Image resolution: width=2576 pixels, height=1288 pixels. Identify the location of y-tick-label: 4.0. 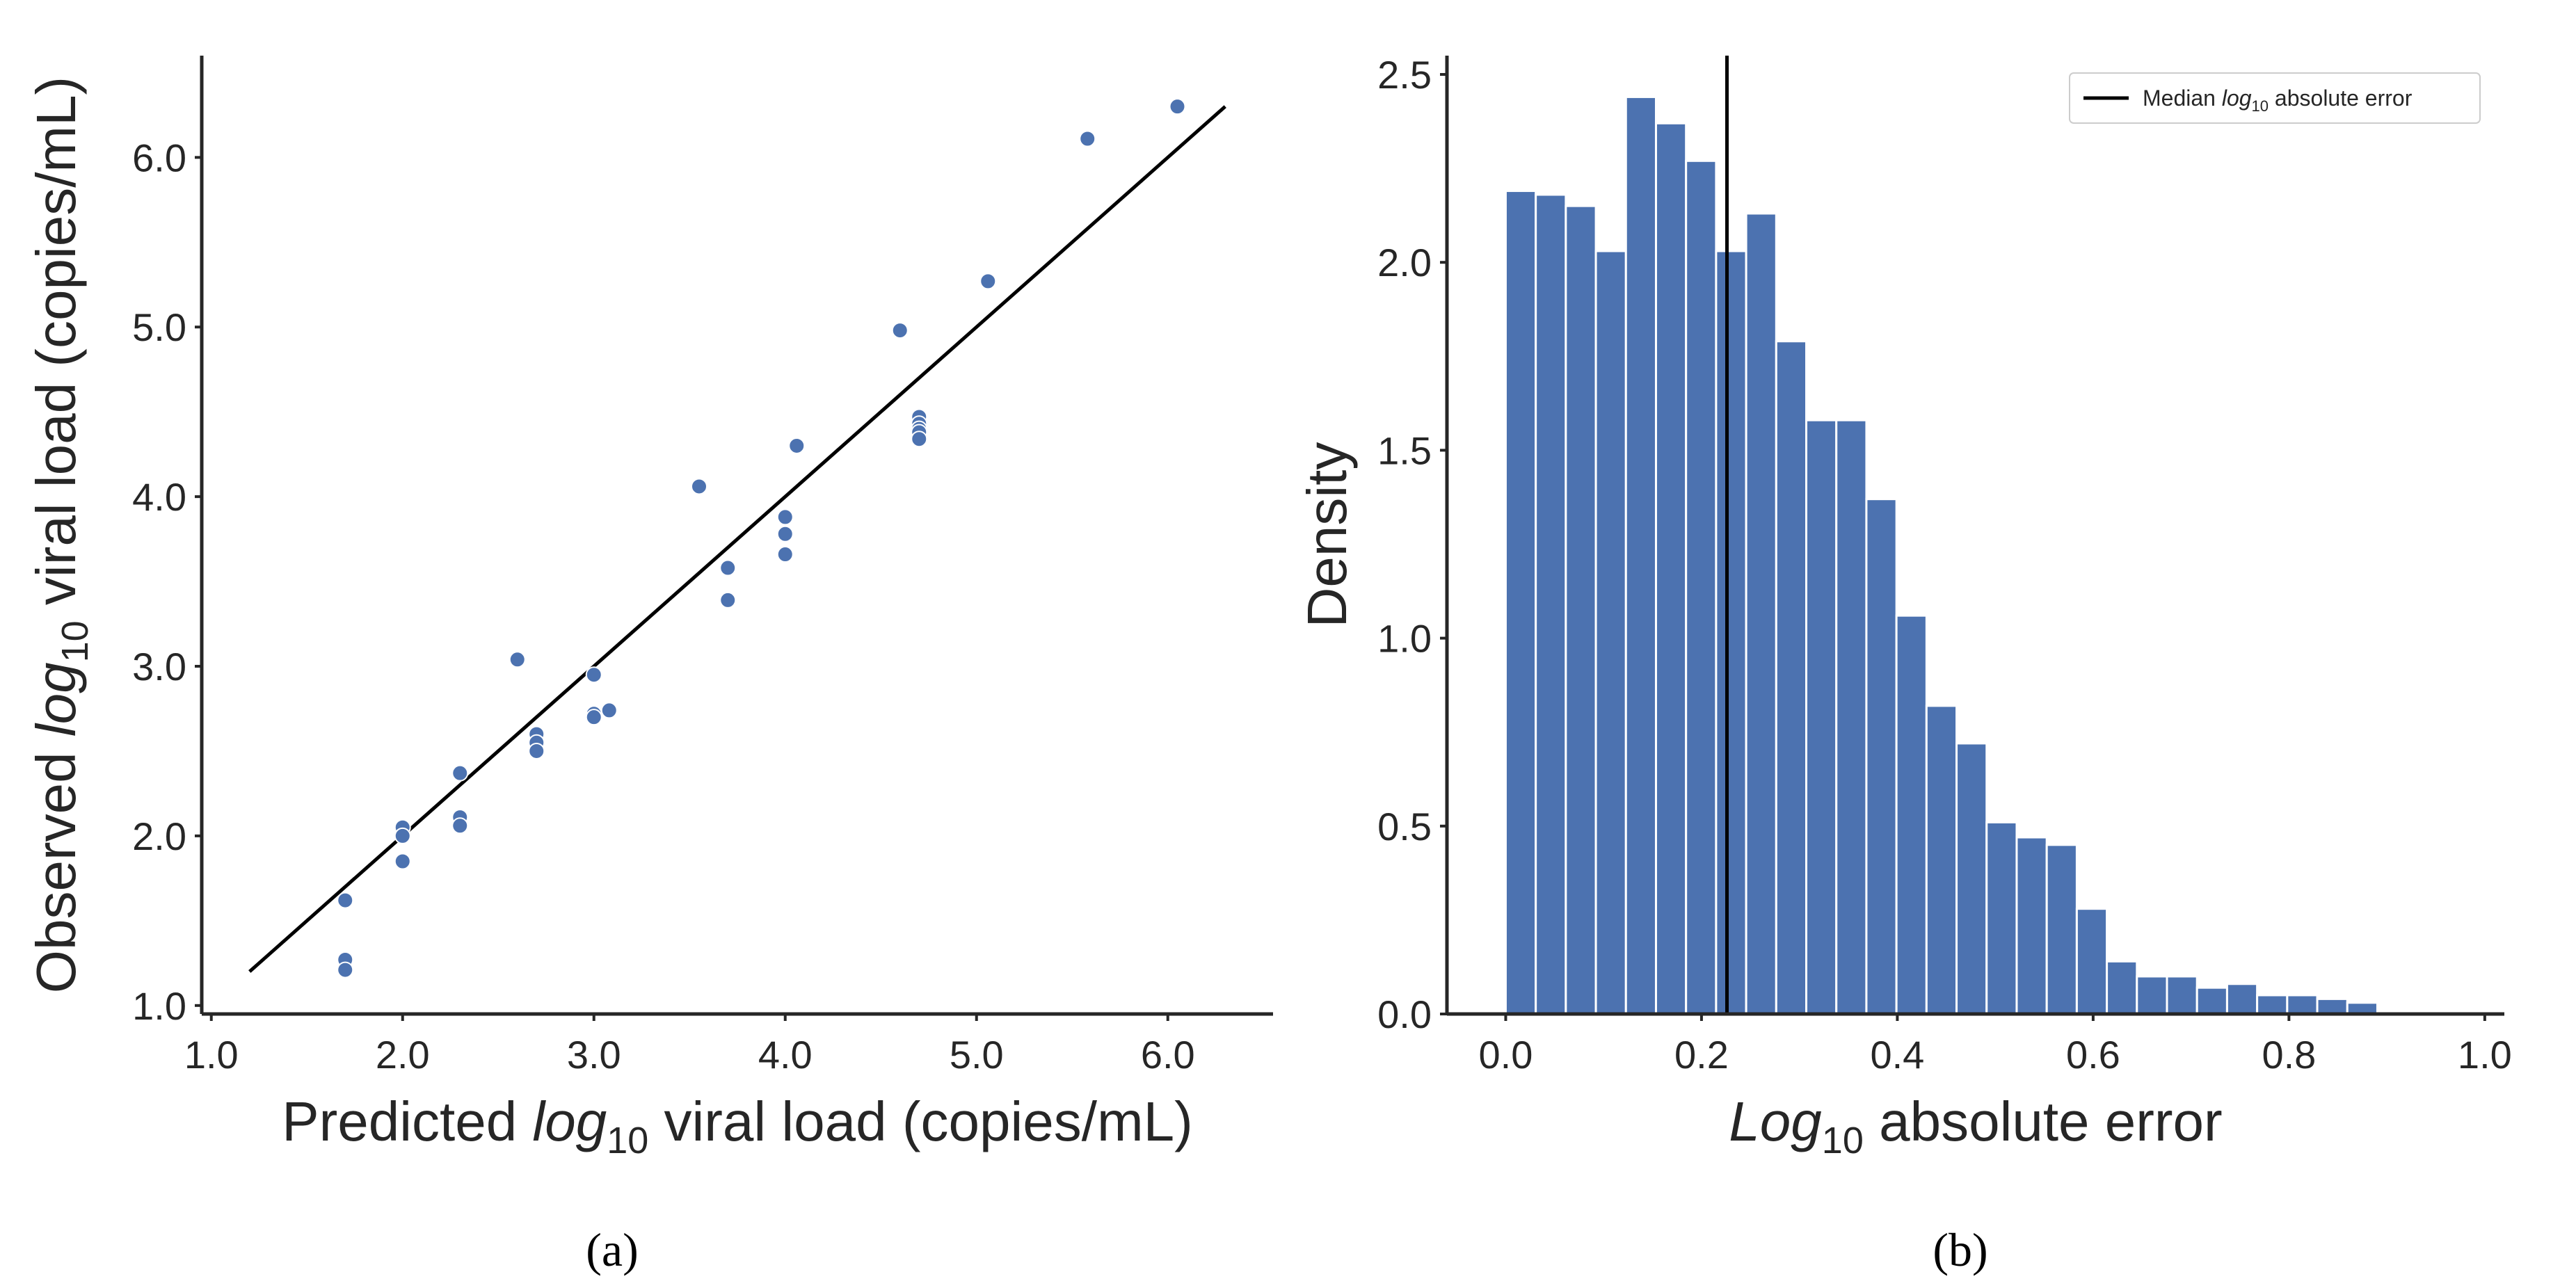
(159, 497).